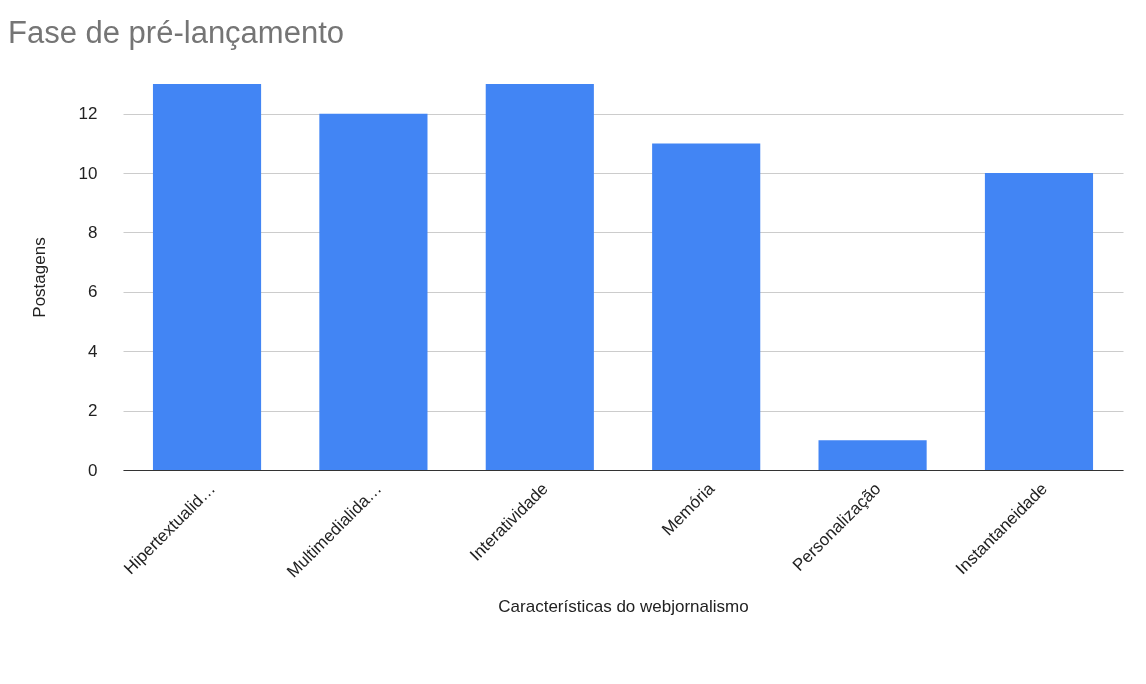 This screenshot has height=684, width=1146. Describe the element at coordinates (623, 606) in the screenshot. I see `x-axis-title: Características do webjornalismo` at that location.